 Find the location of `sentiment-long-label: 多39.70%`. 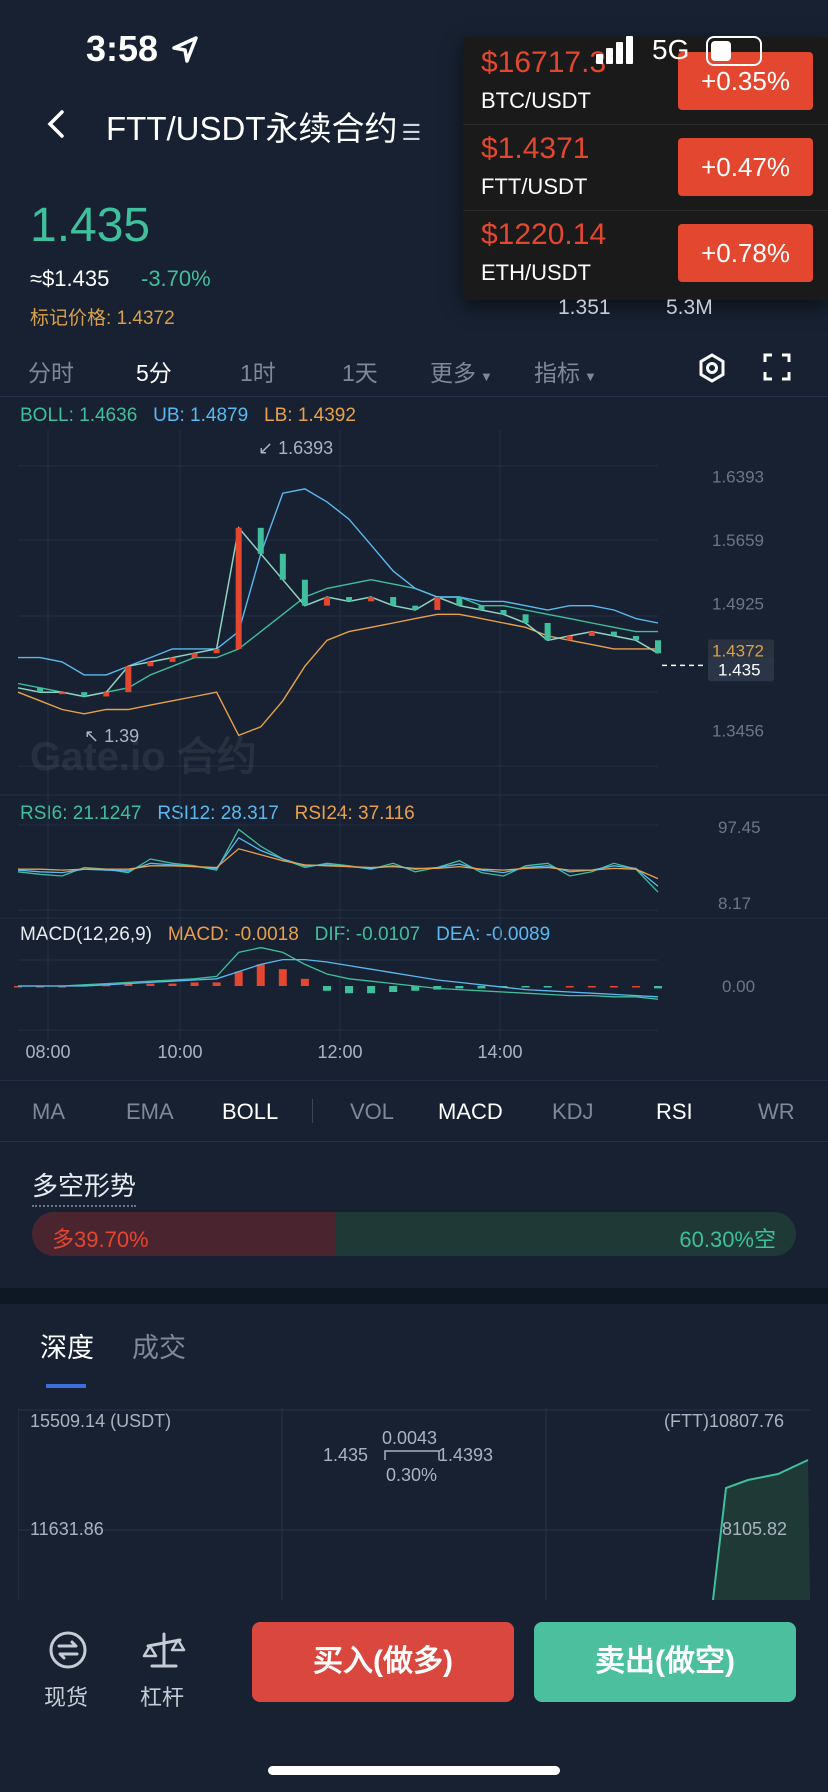

sentiment-long-label: 多39.70% is located at coordinates (100, 1239).